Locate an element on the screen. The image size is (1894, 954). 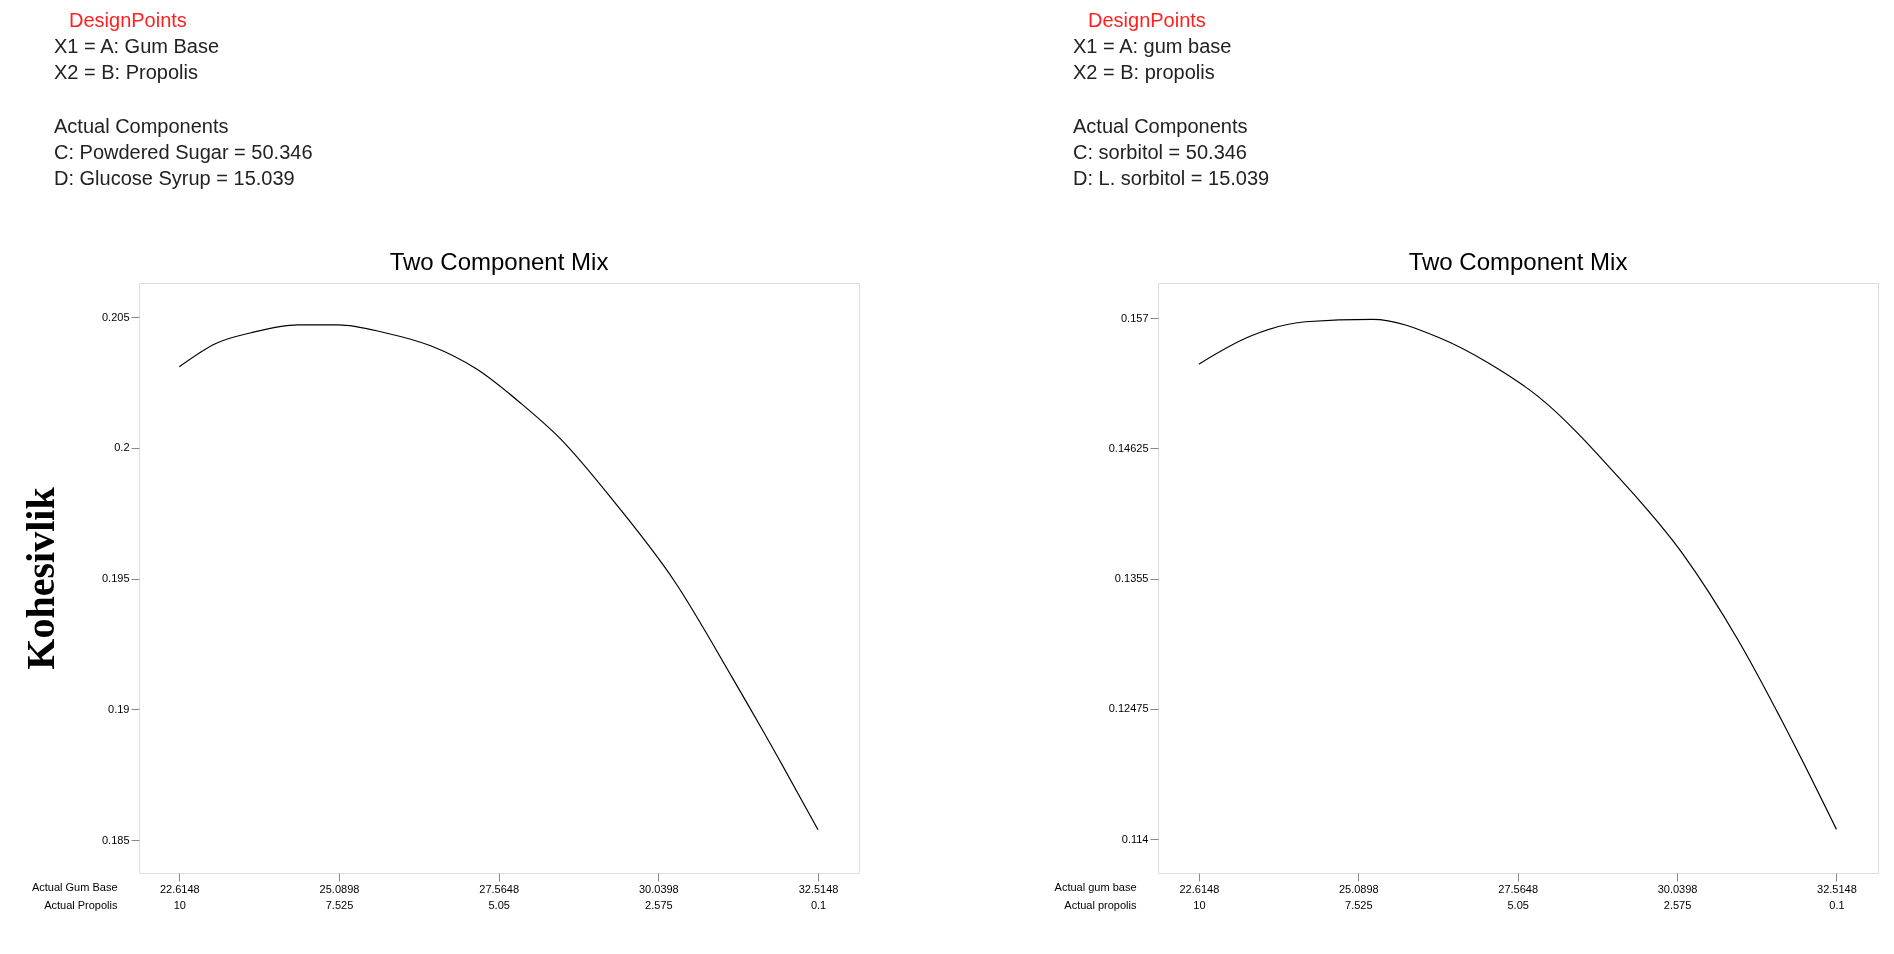
y-tick-label: 0.2 is located at coordinates (122, 447).